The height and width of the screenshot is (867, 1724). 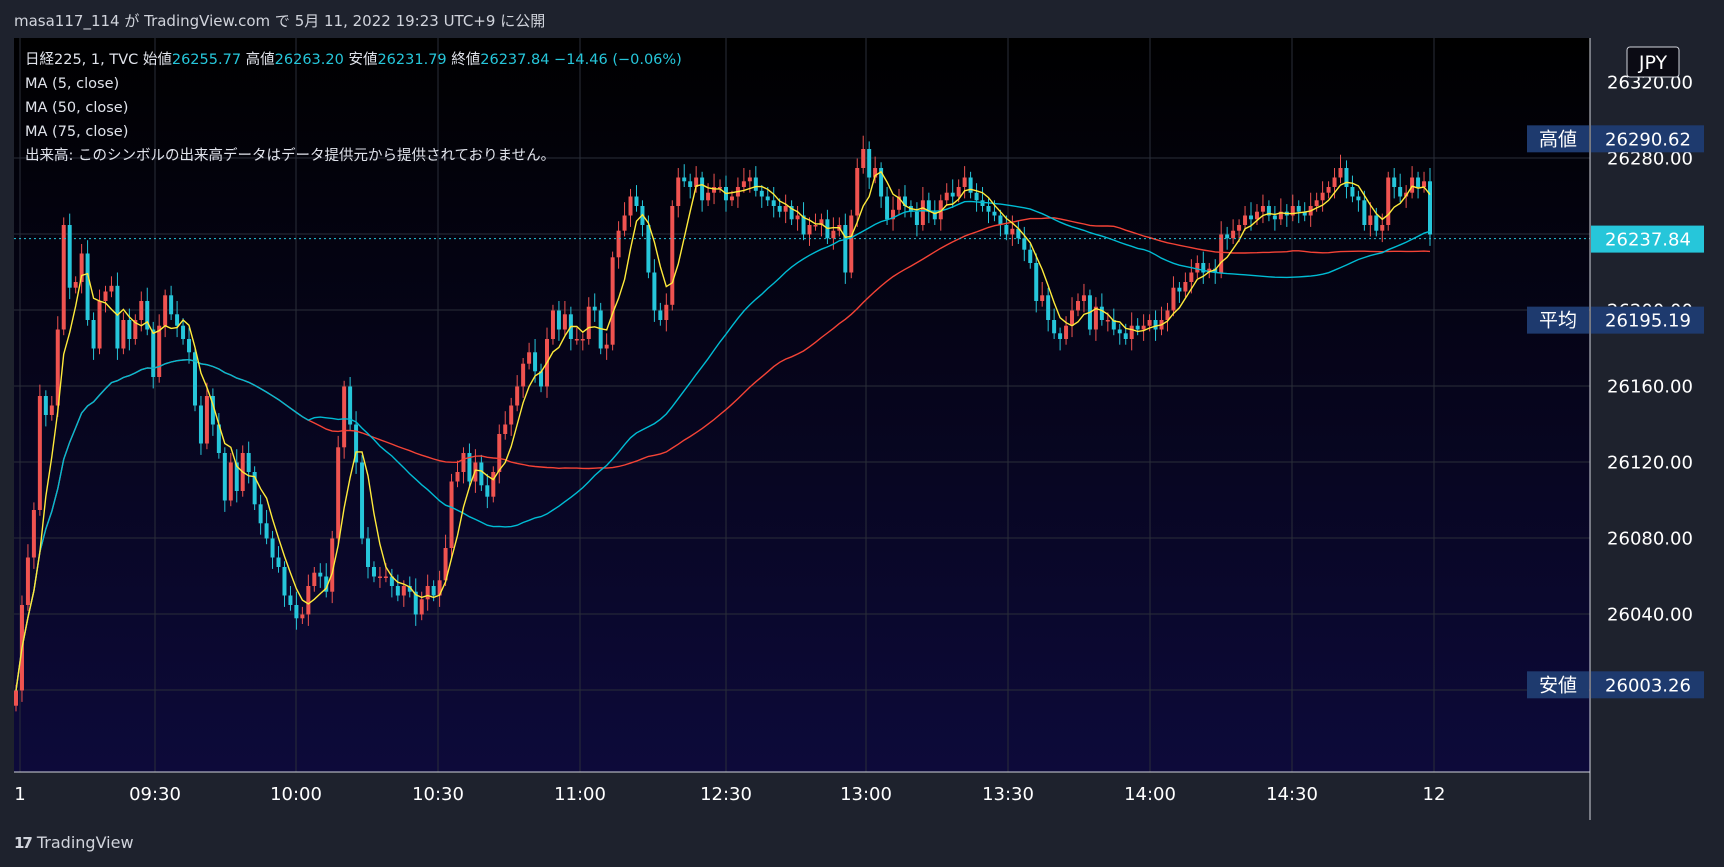 What do you see at coordinates (515, 60) in the screenshot?
I see `close-value: 26237.84` at bounding box center [515, 60].